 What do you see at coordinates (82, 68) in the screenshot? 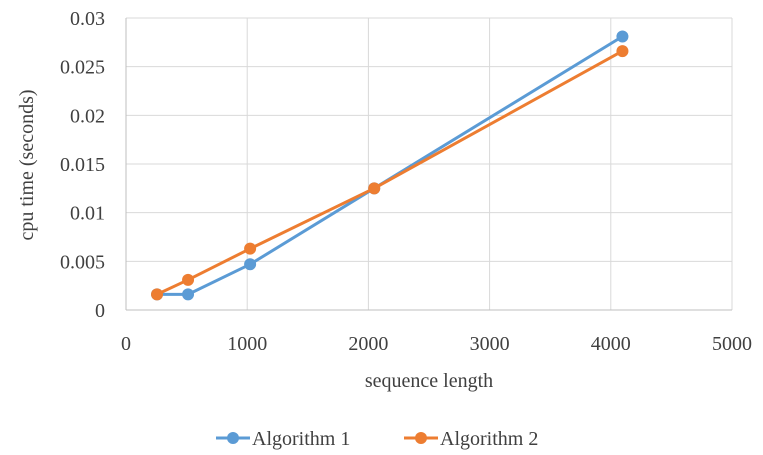
I see `y-tick-label: 0.025` at bounding box center [82, 68].